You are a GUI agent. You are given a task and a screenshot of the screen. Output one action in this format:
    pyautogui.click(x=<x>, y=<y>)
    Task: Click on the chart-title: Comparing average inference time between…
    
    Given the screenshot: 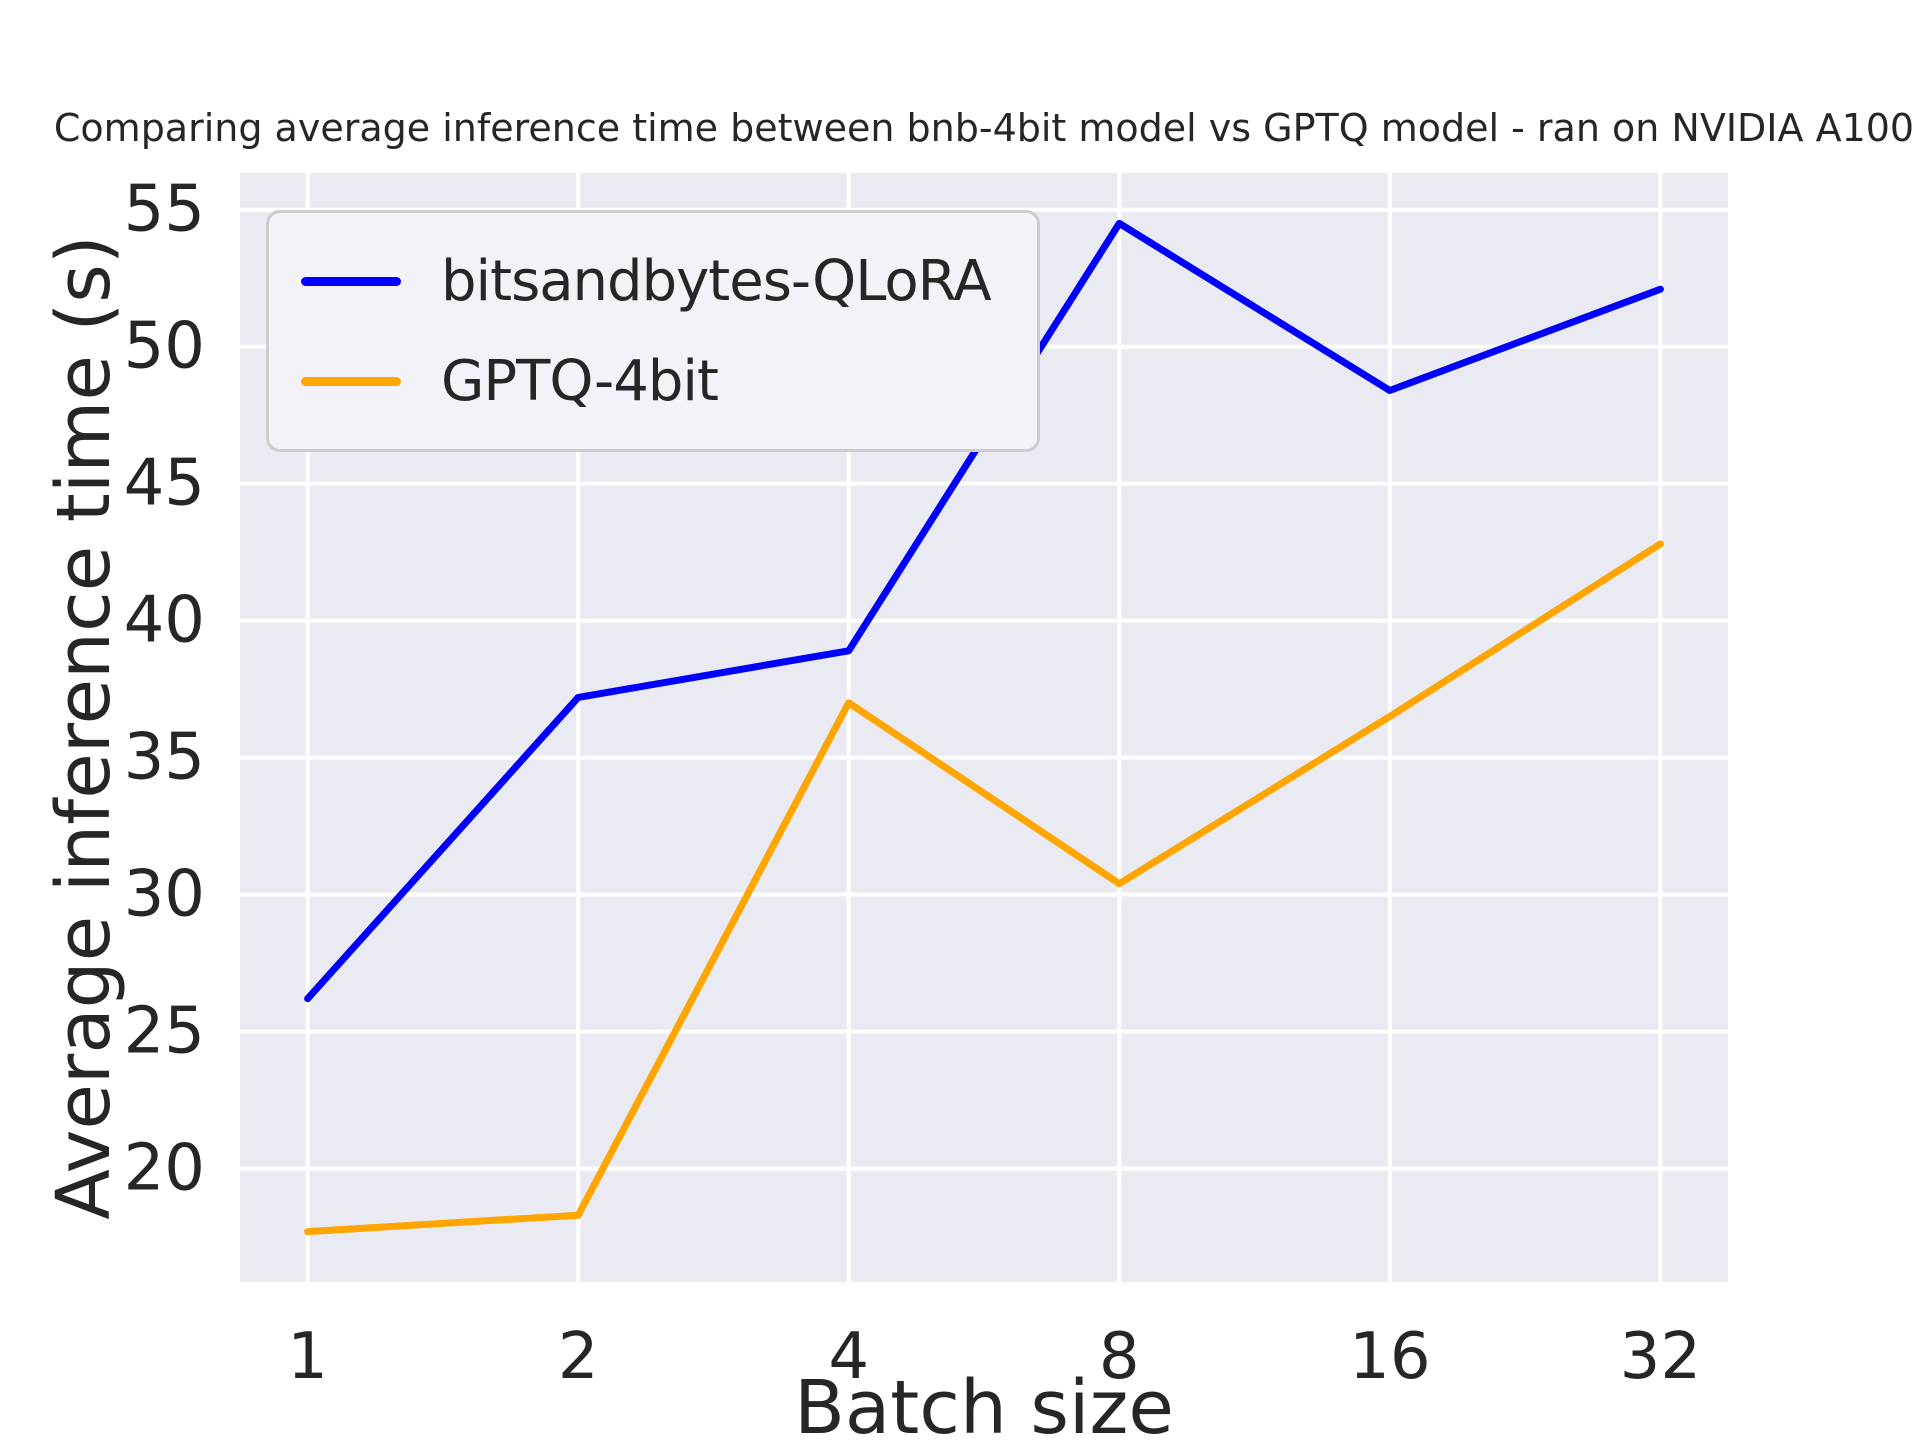 What is the action you would take?
    pyautogui.click(x=984, y=128)
    